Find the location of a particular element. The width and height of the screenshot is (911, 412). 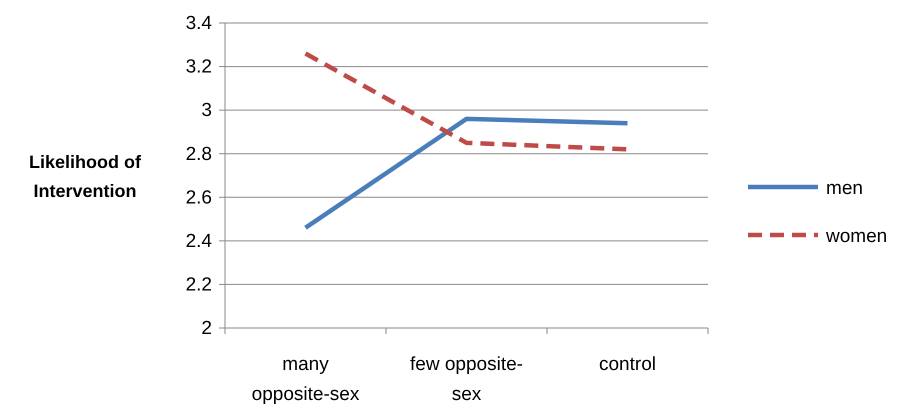

x-tick-label: many opposite-sex is located at coordinates (306, 379).